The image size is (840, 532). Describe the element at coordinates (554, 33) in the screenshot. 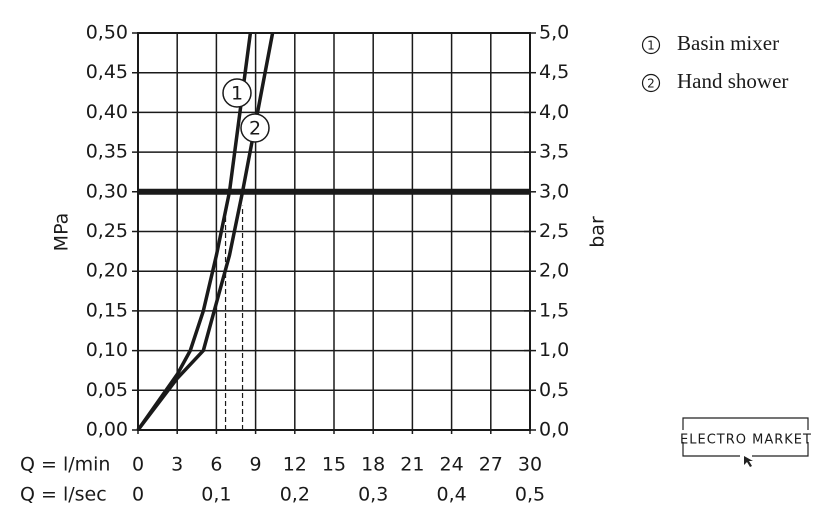

I see `y2-tick-label: 5,0` at that location.